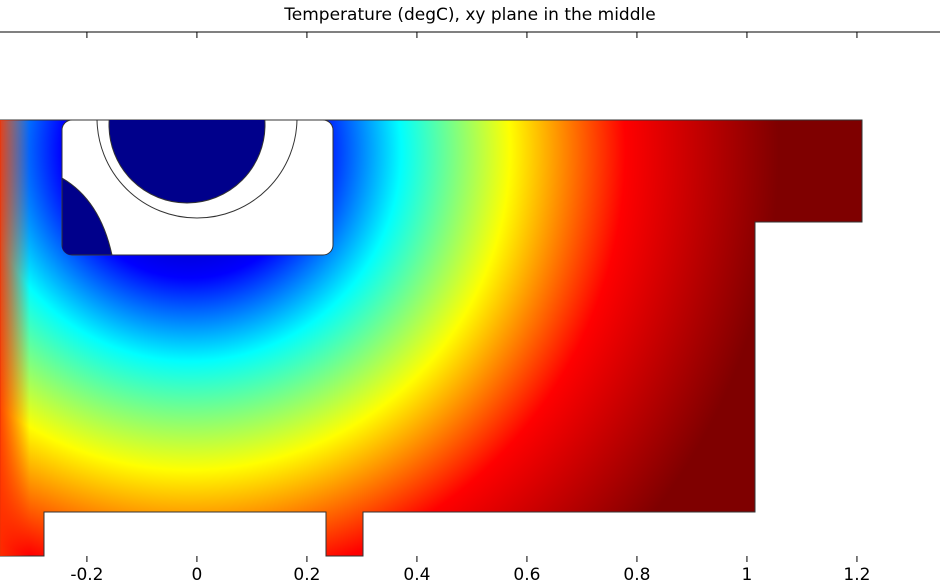 The height and width of the screenshot is (588, 940). Describe the element at coordinates (856, 575) in the screenshot. I see `x-tick-label: 1.2` at that location.